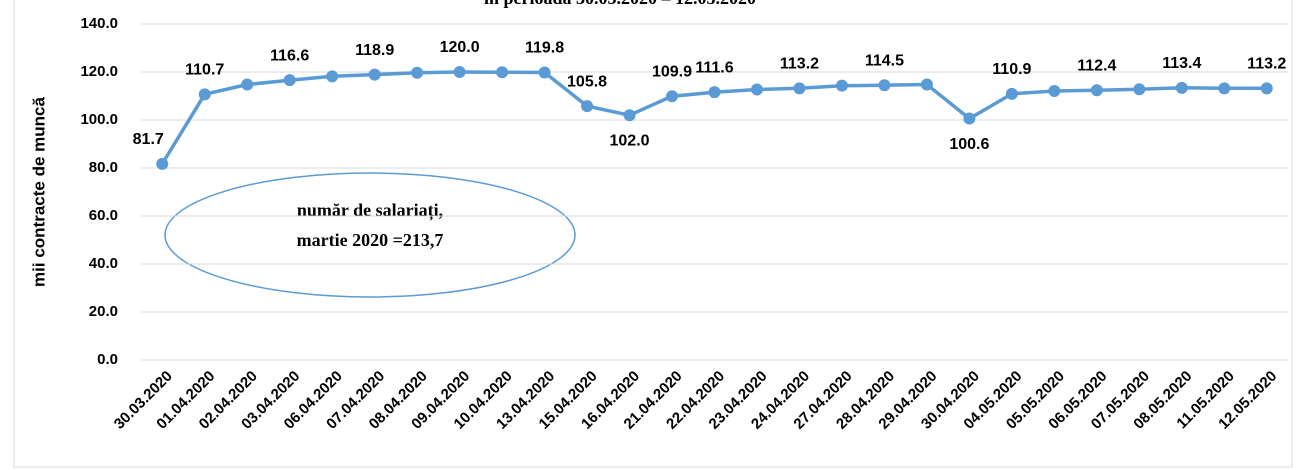 The height and width of the screenshot is (470, 1298). What do you see at coordinates (103, 215) in the screenshot?
I see `y-tick-label: 60.0` at bounding box center [103, 215].